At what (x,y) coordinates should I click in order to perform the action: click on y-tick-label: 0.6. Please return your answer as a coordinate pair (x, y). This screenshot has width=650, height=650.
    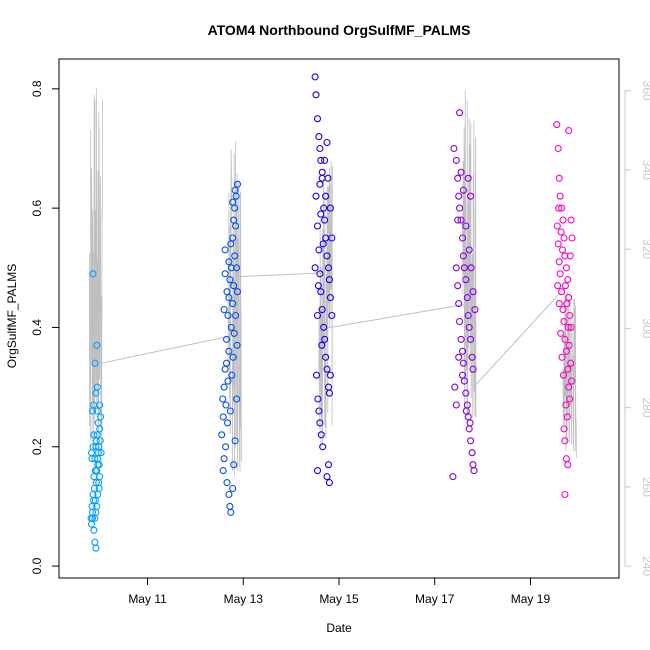
    Looking at the image, I should click on (37, 207).